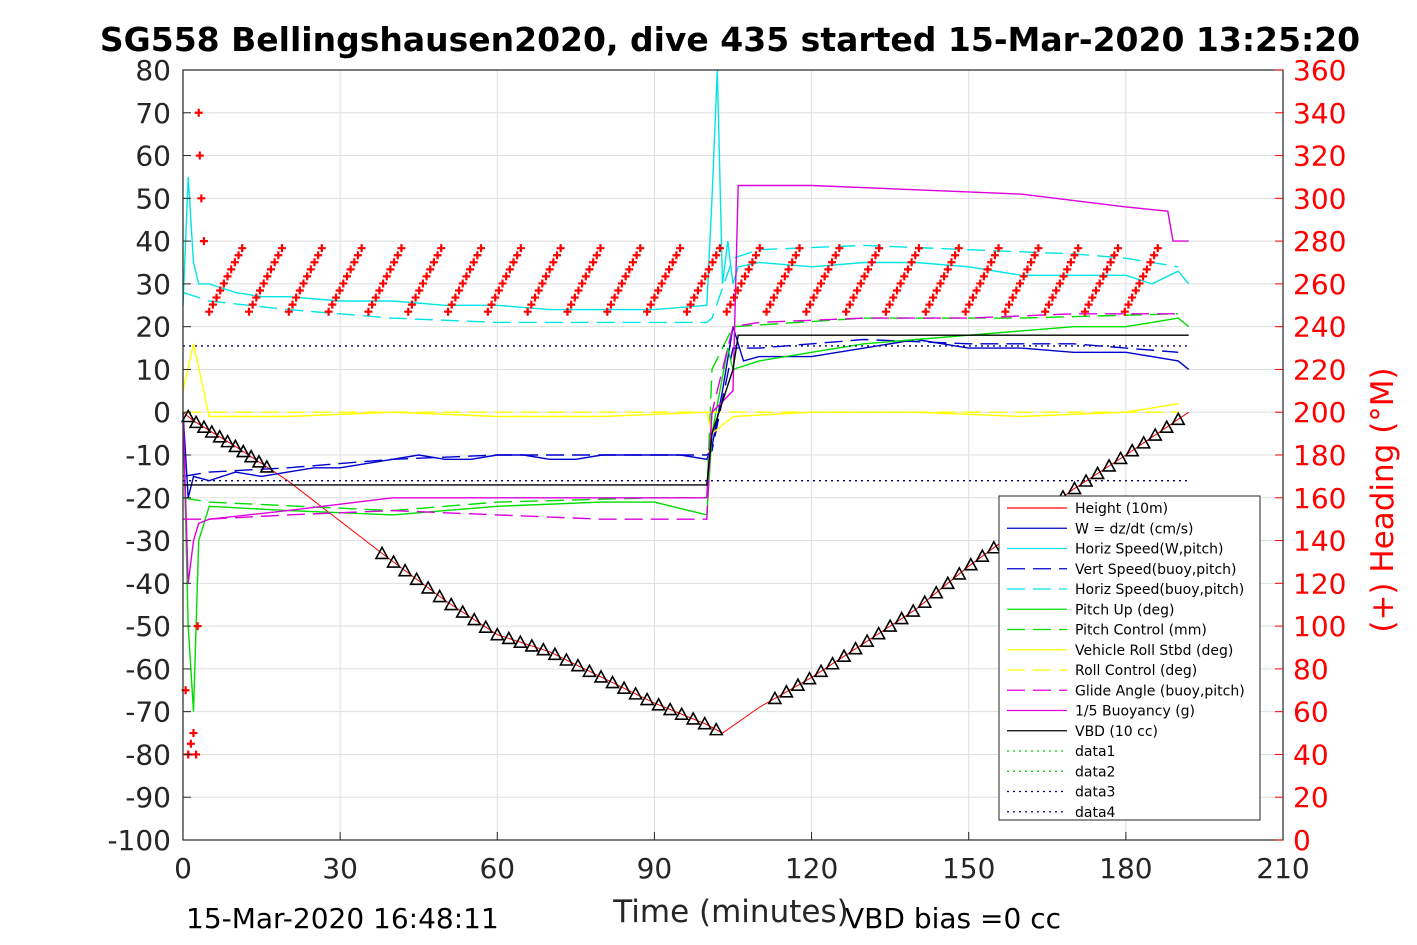 This screenshot has width=1417, height=945. What do you see at coordinates (1311, 669) in the screenshot?
I see `y-right-tick-label: 80` at bounding box center [1311, 669].